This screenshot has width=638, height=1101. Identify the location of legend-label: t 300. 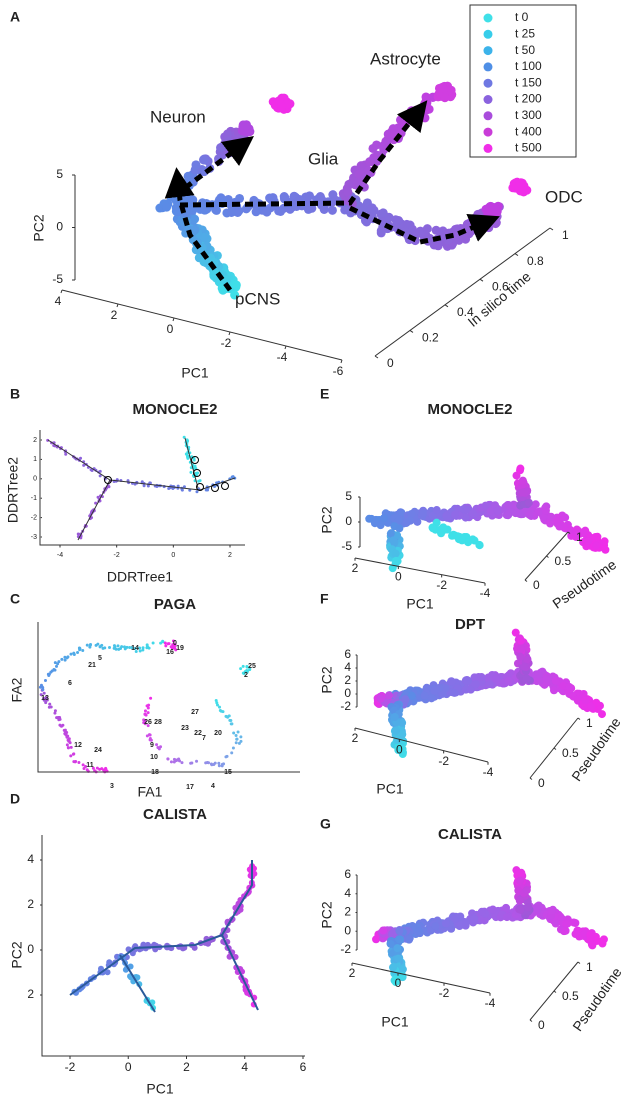
(528, 115).